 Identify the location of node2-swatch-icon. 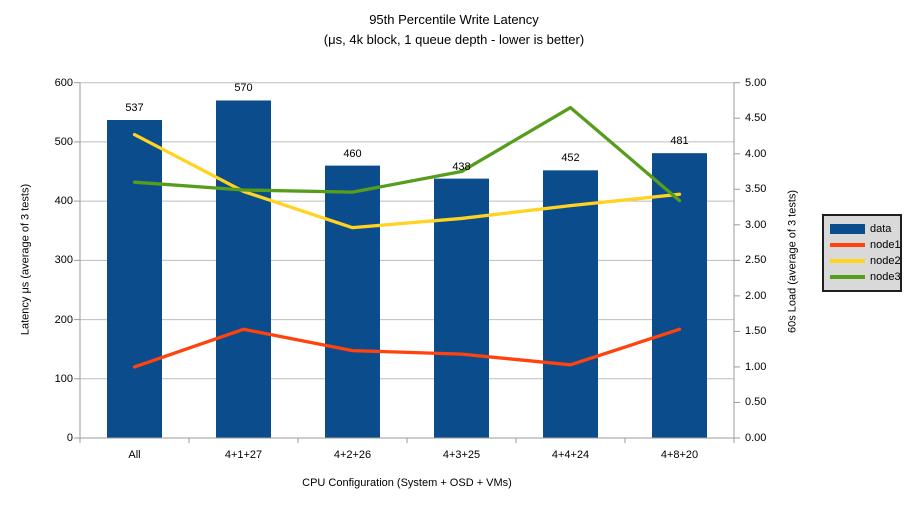
(847, 261).